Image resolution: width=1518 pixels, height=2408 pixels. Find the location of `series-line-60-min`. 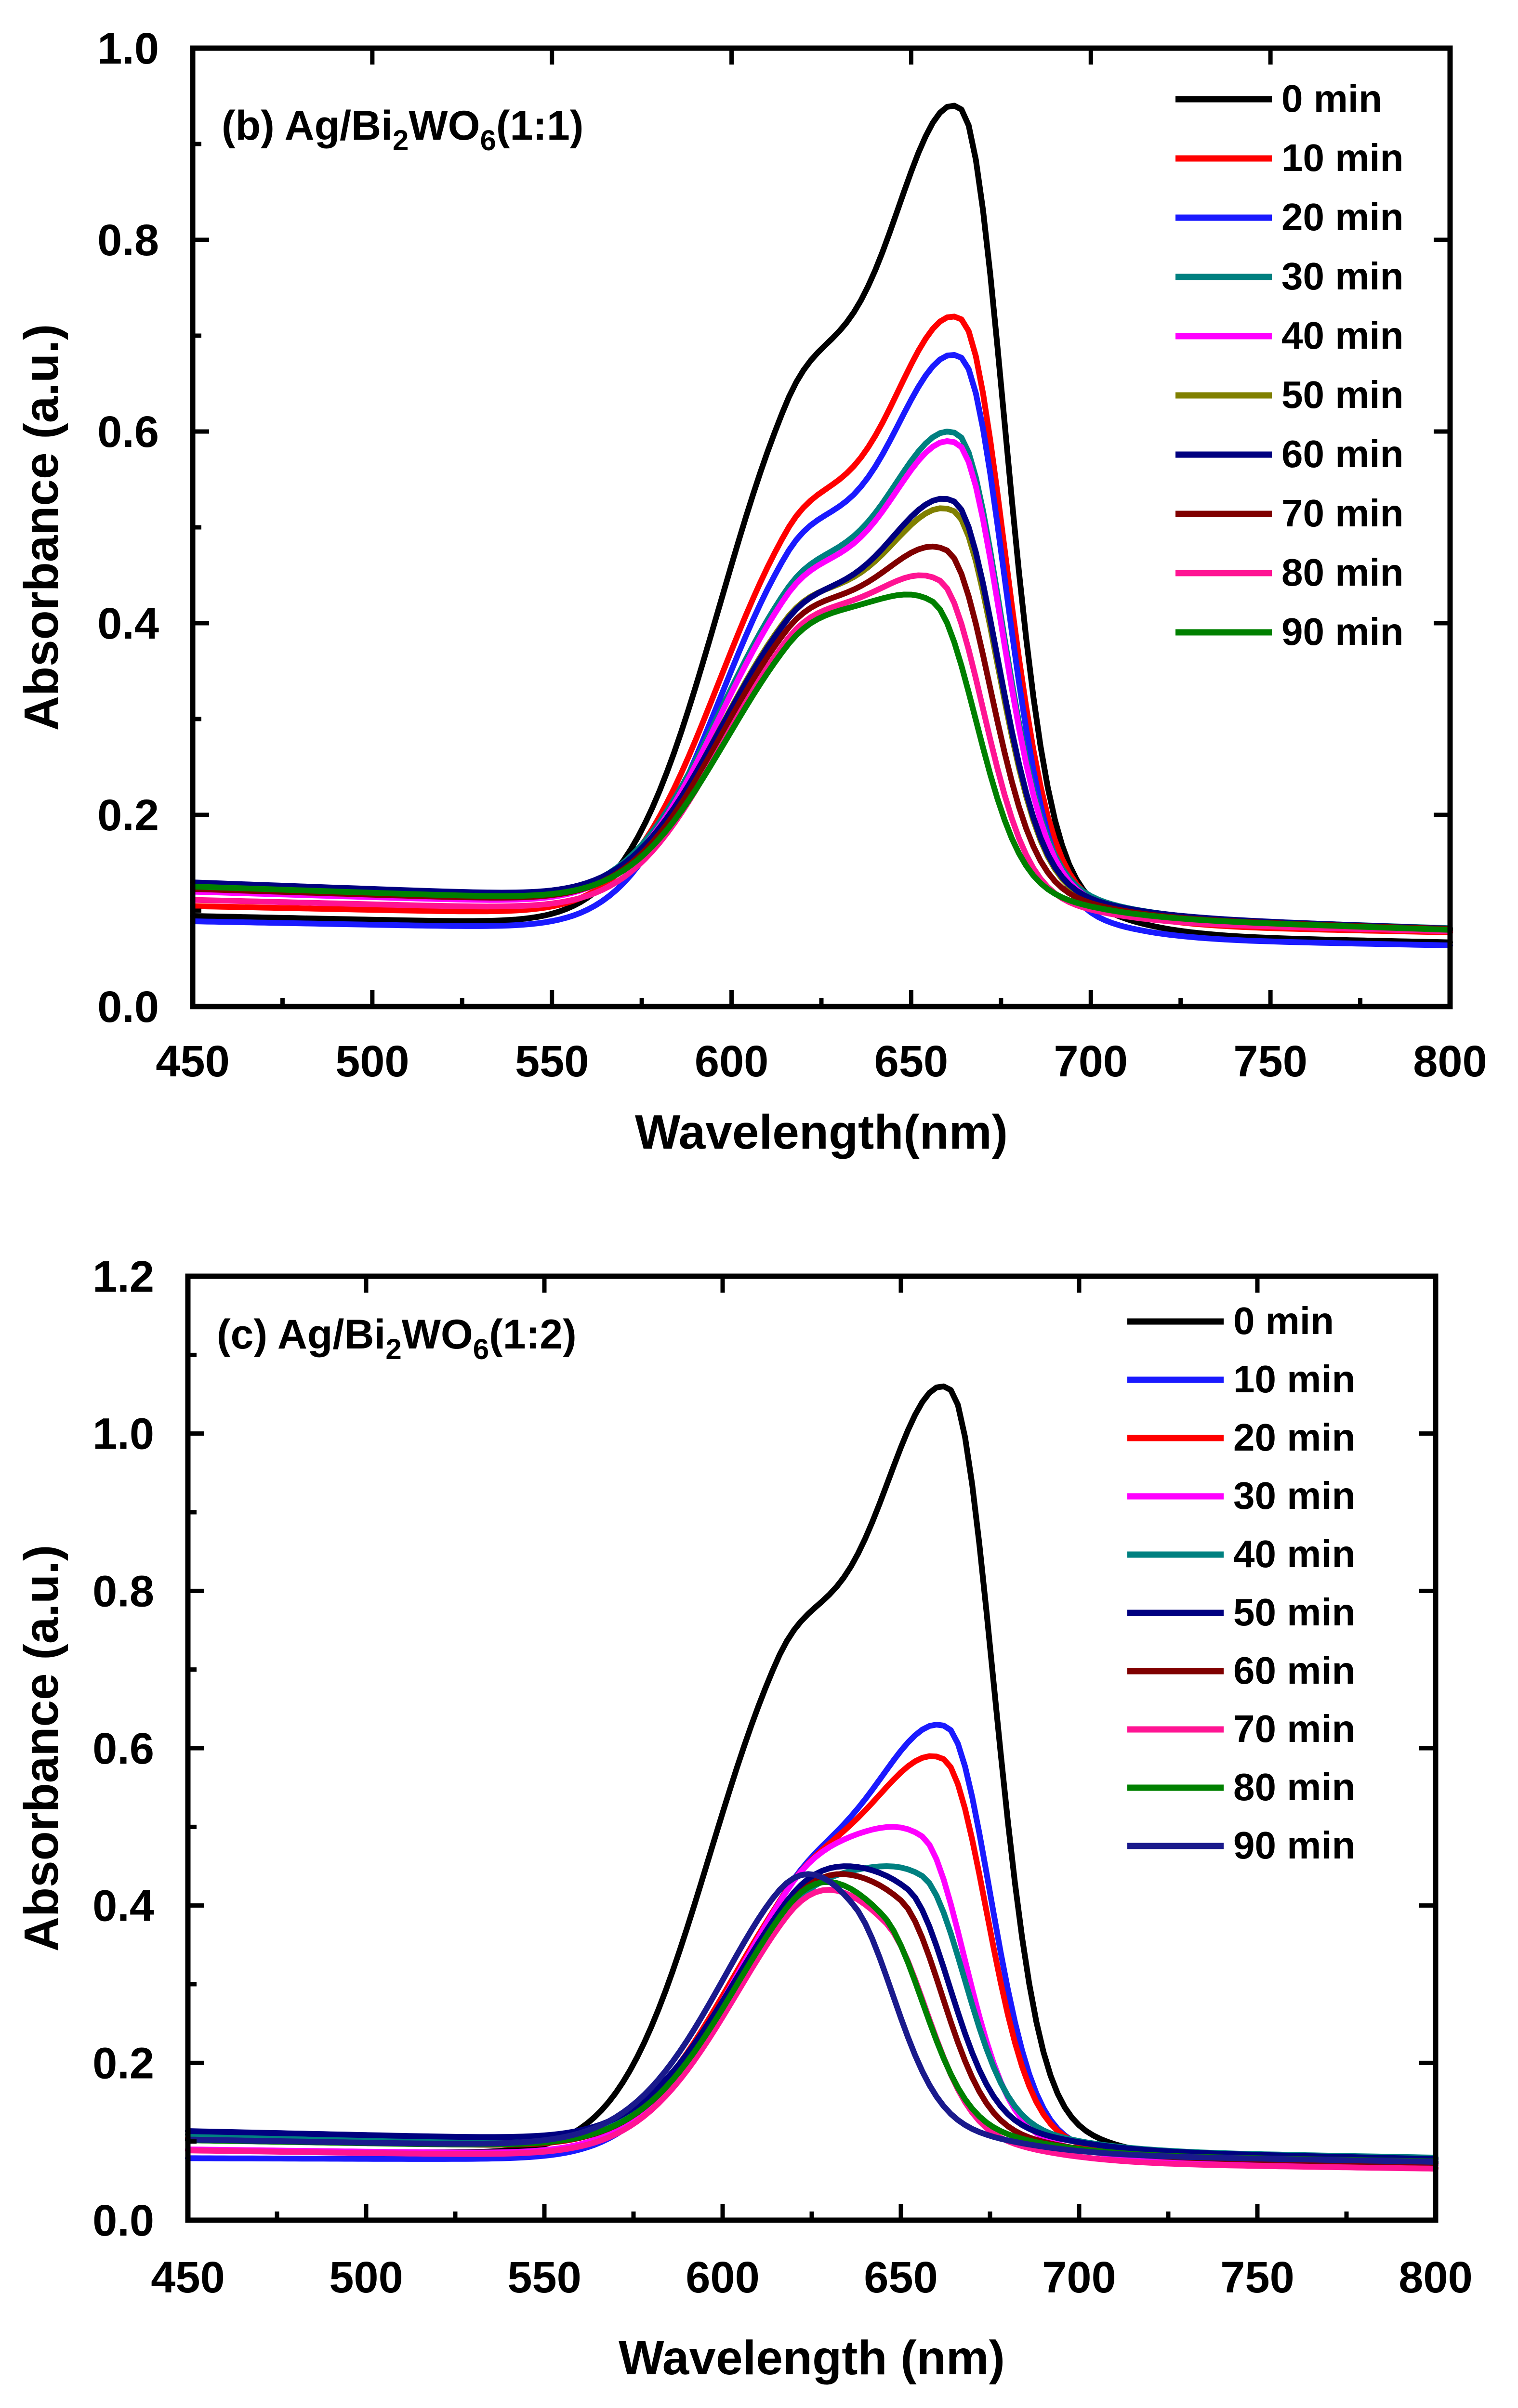

series-line-60-min is located at coordinates (812, 2019).